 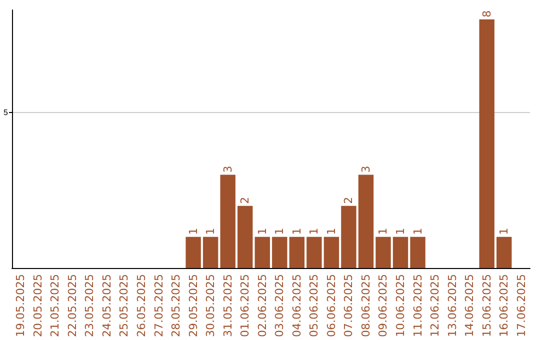 I want to click on x-tick-label: 21.05.2025, so click(x=55, y=306).